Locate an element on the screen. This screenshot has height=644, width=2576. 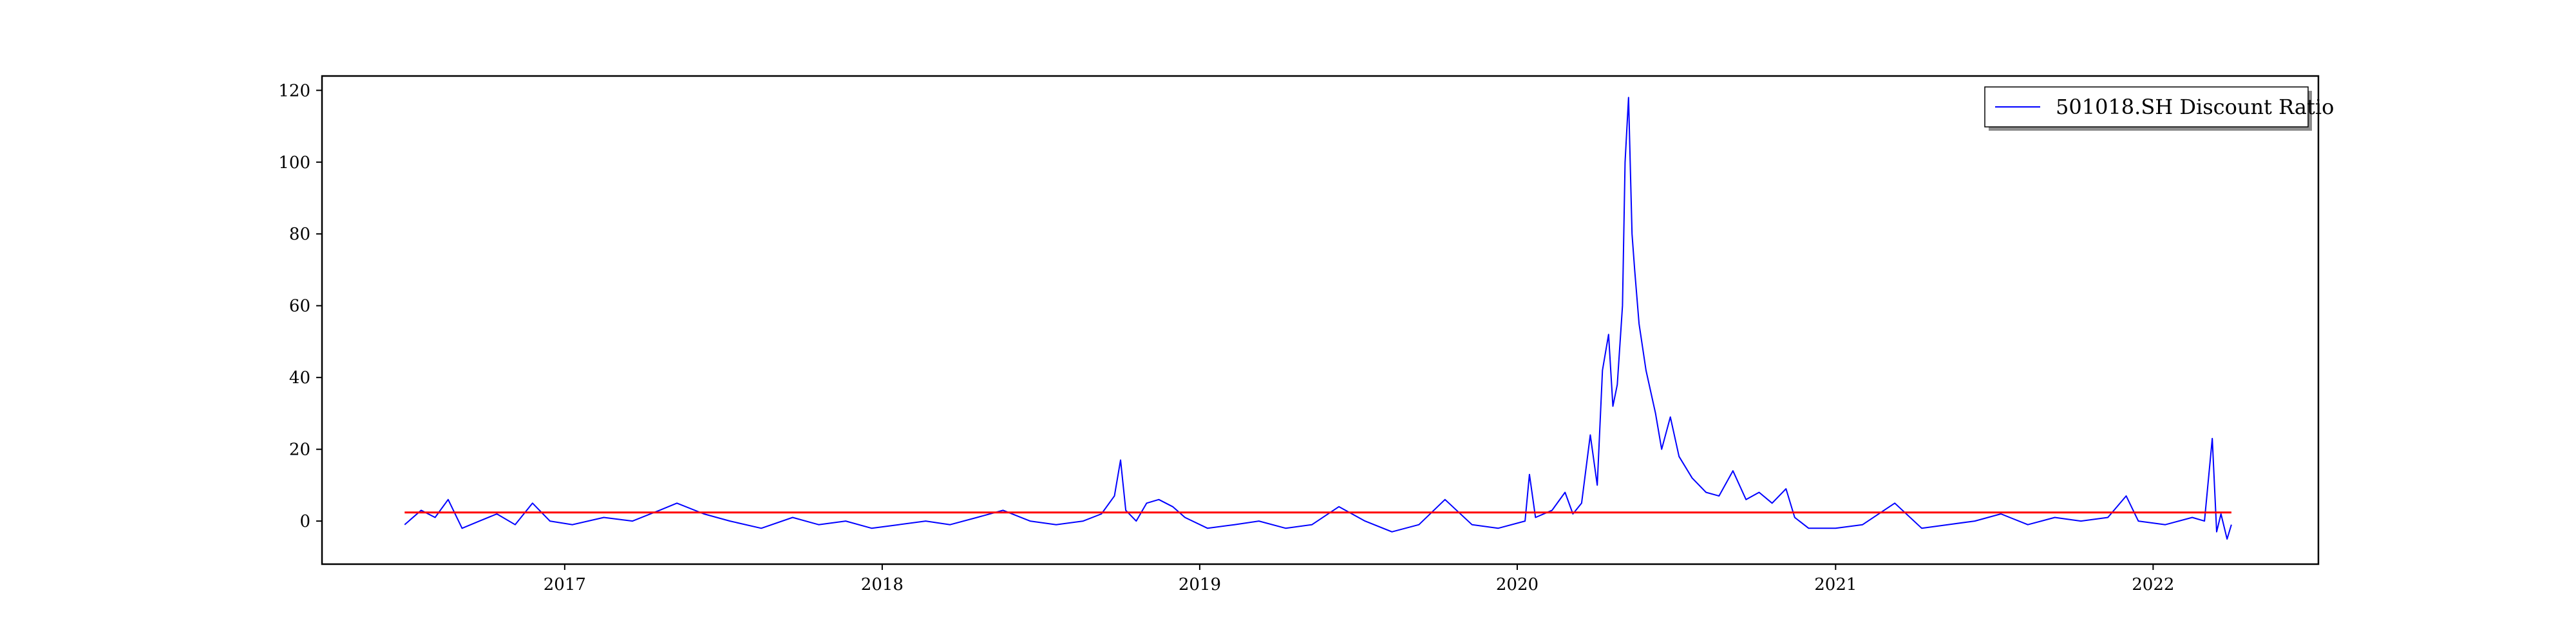
legend-label: 501018.SH Discount Ratio is located at coordinates (2195, 107).